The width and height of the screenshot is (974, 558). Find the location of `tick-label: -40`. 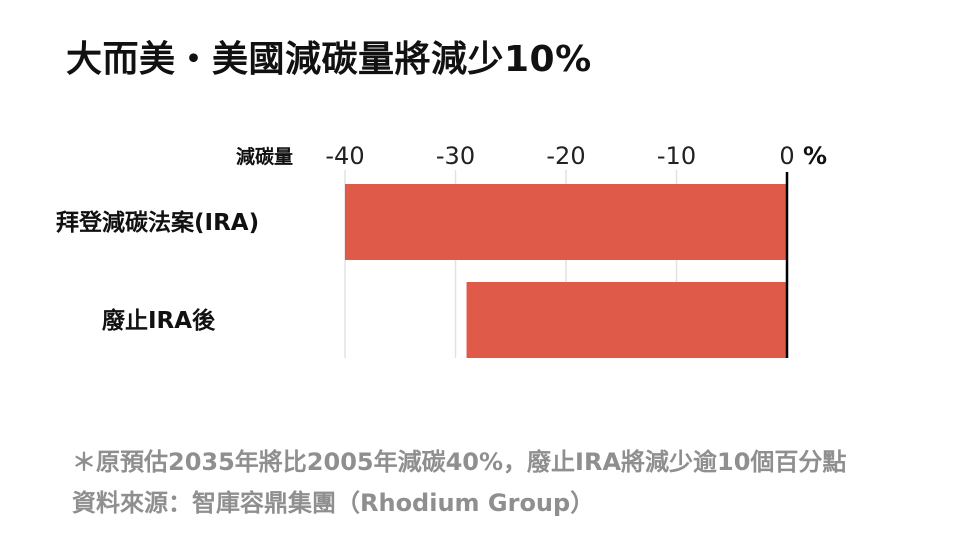

tick-label: -40 is located at coordinates (344, 156).